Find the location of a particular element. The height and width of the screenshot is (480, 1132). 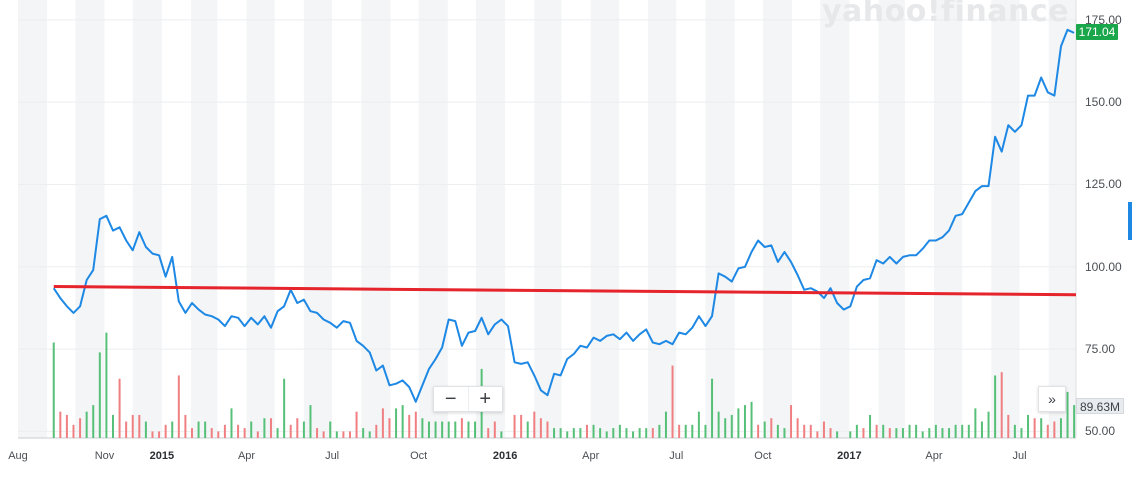

x-tick-label: 2016 is located at coordinates (505, 456).